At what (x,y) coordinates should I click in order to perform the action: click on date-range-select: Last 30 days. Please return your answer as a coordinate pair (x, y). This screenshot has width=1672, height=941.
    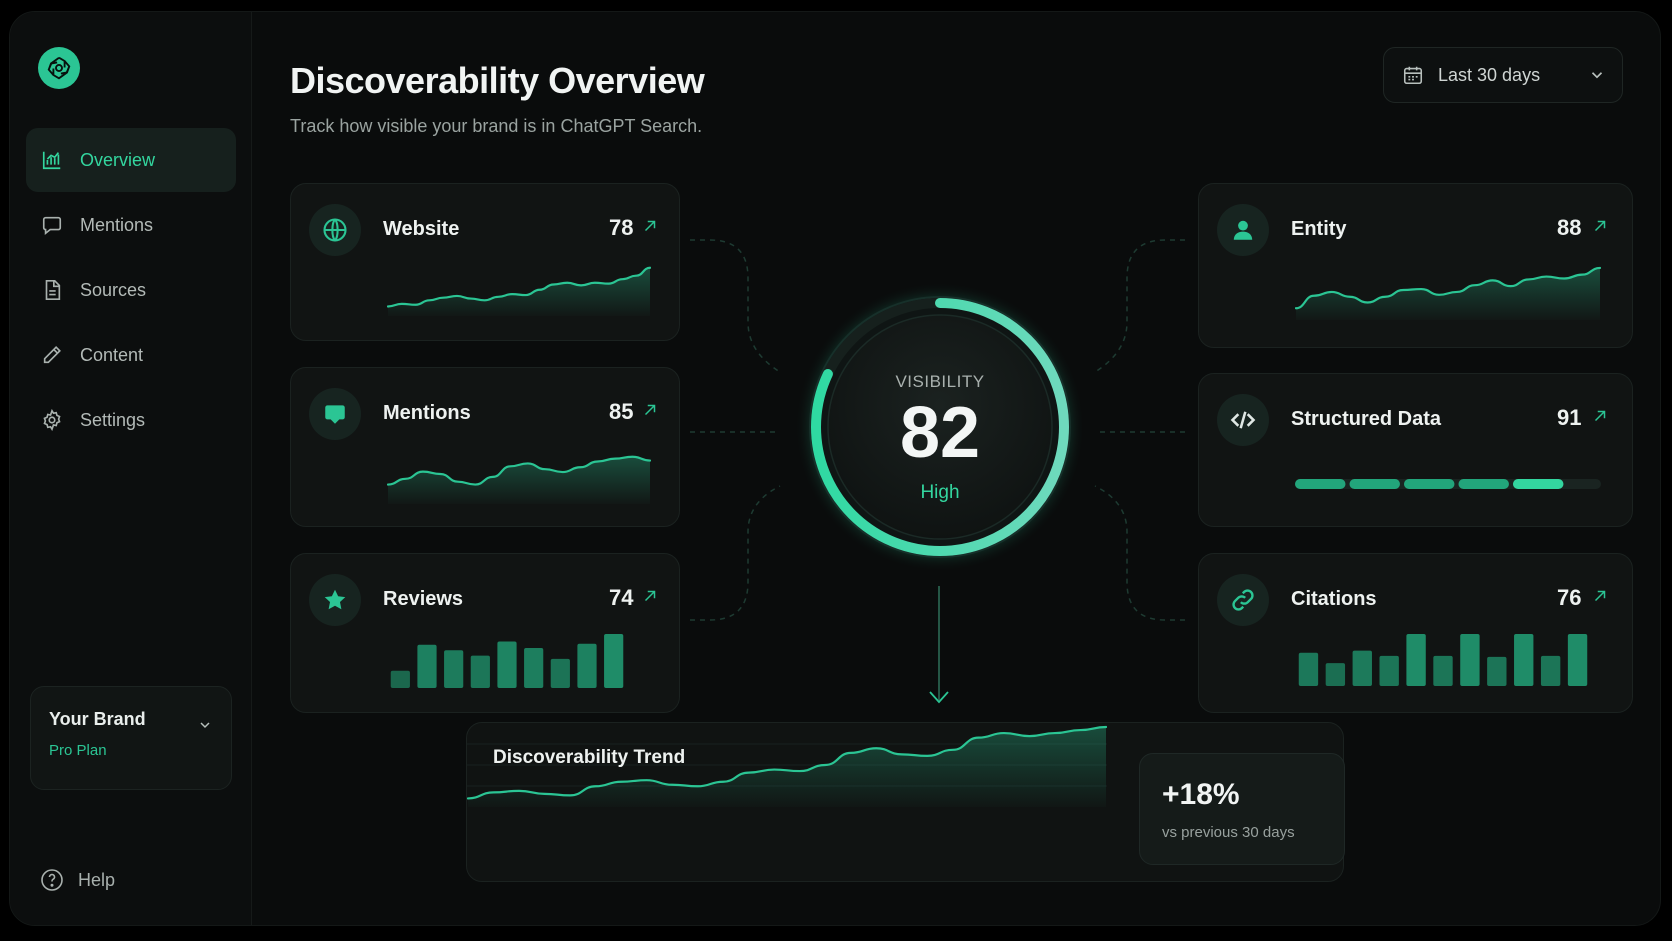
    Looking at the image, I should click on (1503, 75).